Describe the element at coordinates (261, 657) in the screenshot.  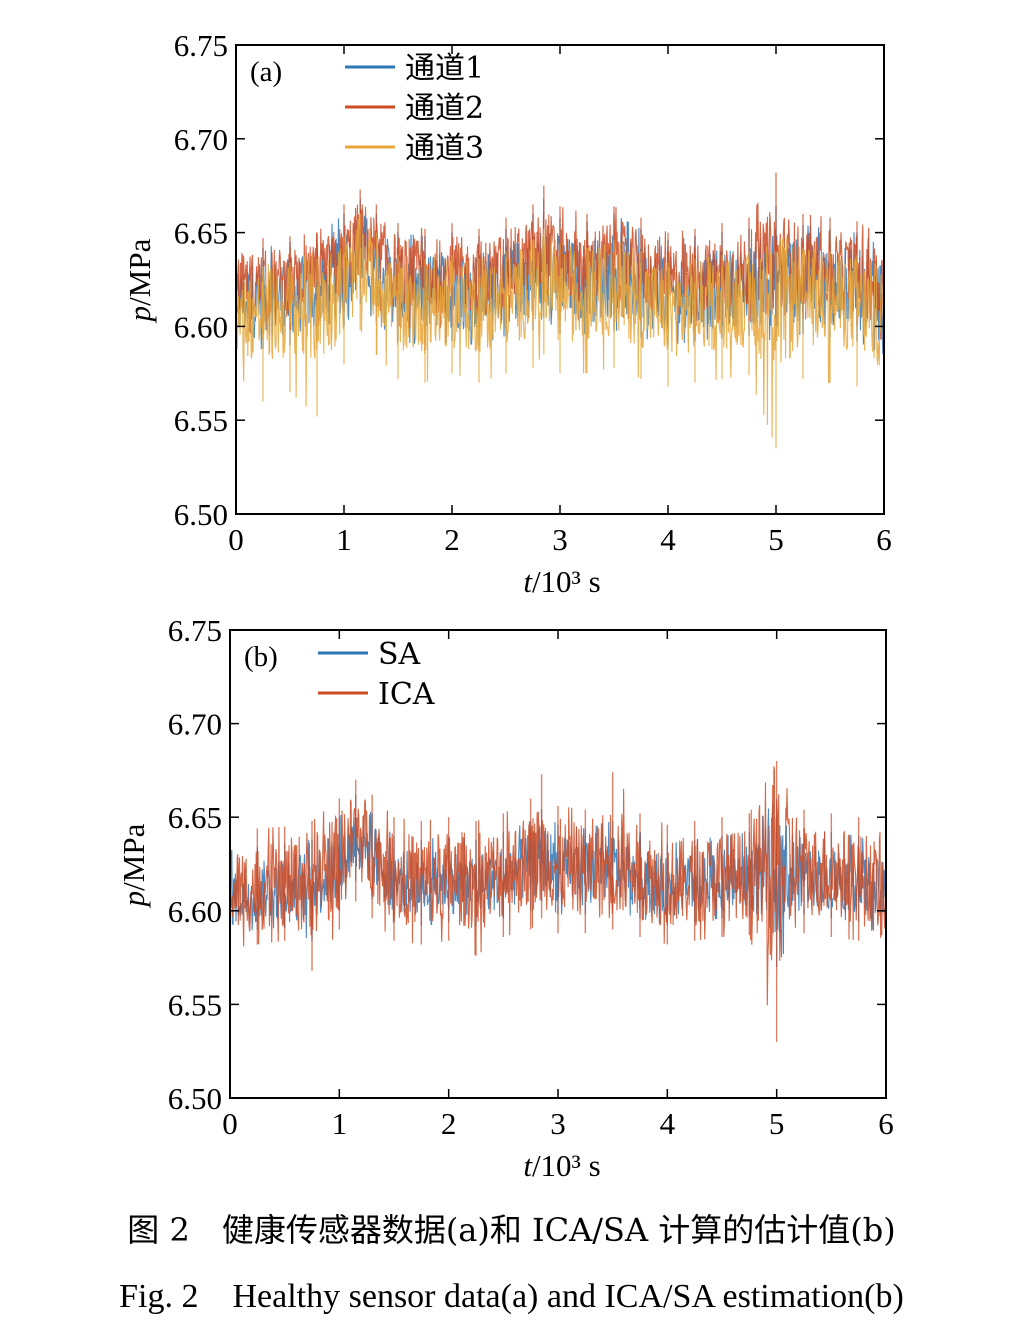
I see `panel-label: (b)` at that location.